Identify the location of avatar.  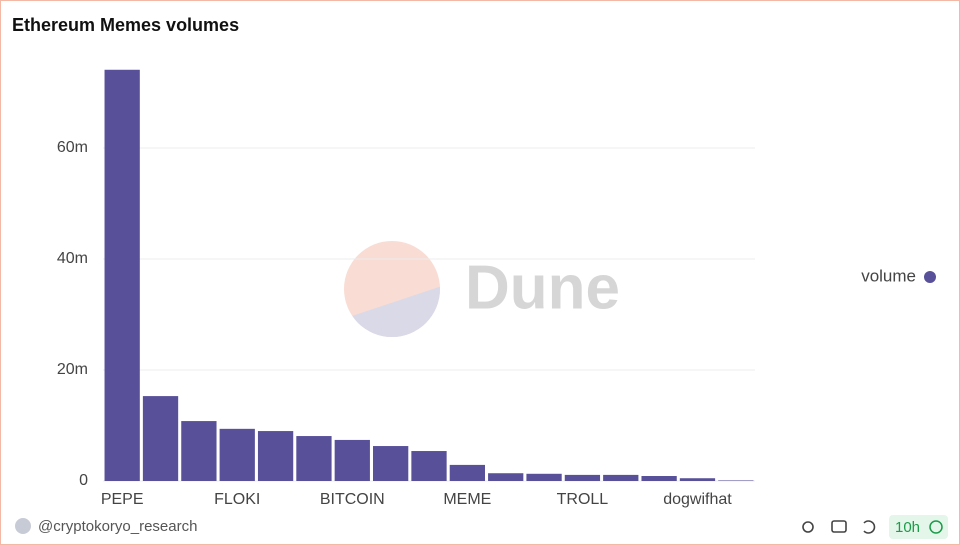
(23, 526).